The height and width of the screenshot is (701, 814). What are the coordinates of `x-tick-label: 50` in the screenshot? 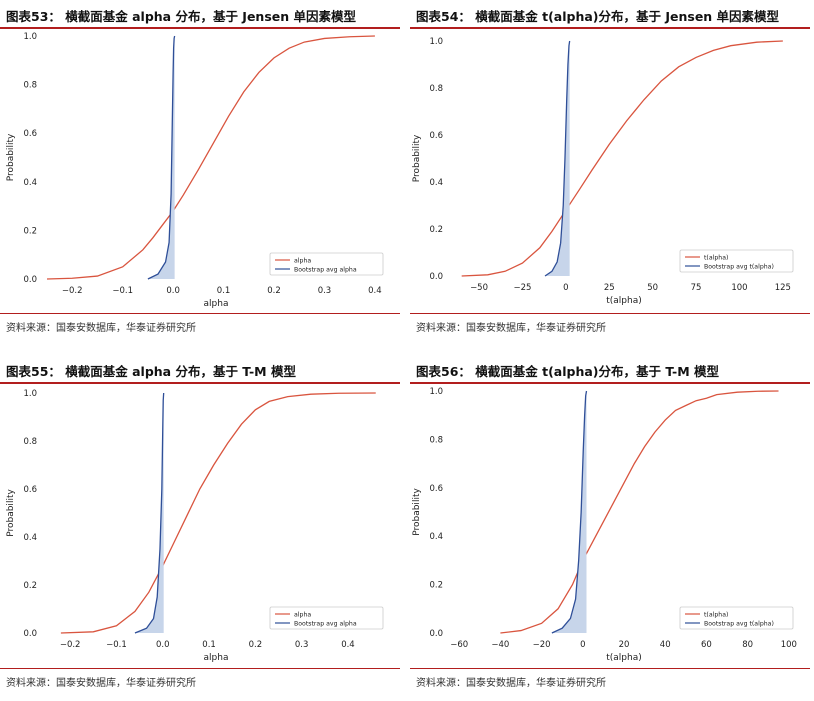 It's located at (652, 288).